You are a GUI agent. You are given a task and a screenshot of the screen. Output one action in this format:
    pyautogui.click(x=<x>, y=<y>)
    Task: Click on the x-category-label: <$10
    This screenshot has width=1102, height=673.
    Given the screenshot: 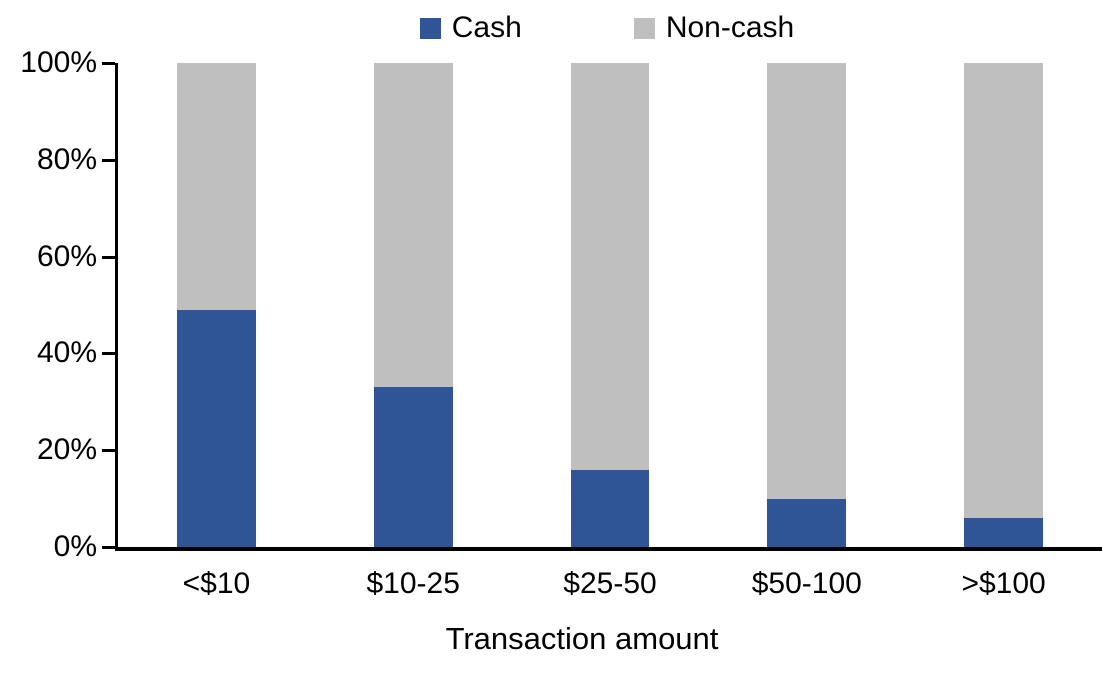 What is the action you would take?
    pyautogui.click(x=216, y=583)
    